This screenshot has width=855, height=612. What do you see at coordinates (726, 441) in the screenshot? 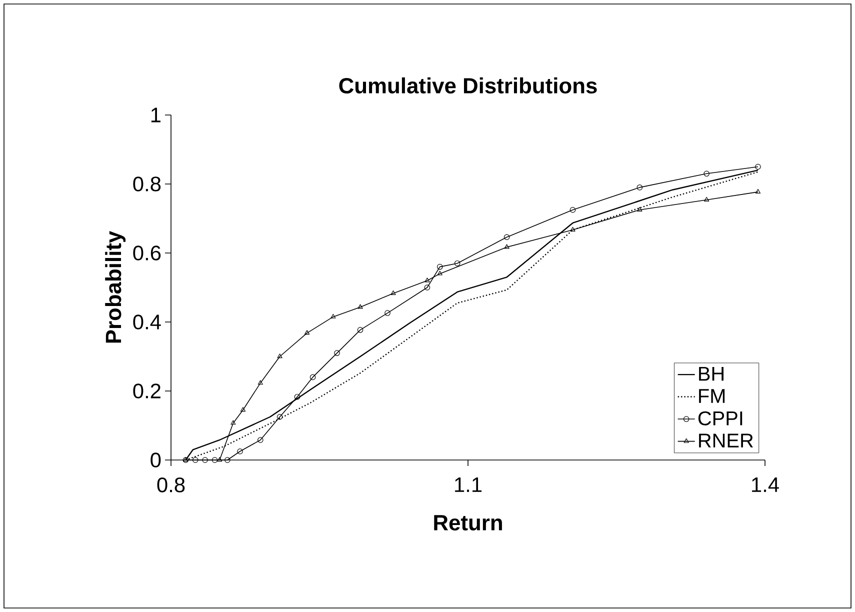
I see `legend-label: RNER` at bounding box center [726, 441].